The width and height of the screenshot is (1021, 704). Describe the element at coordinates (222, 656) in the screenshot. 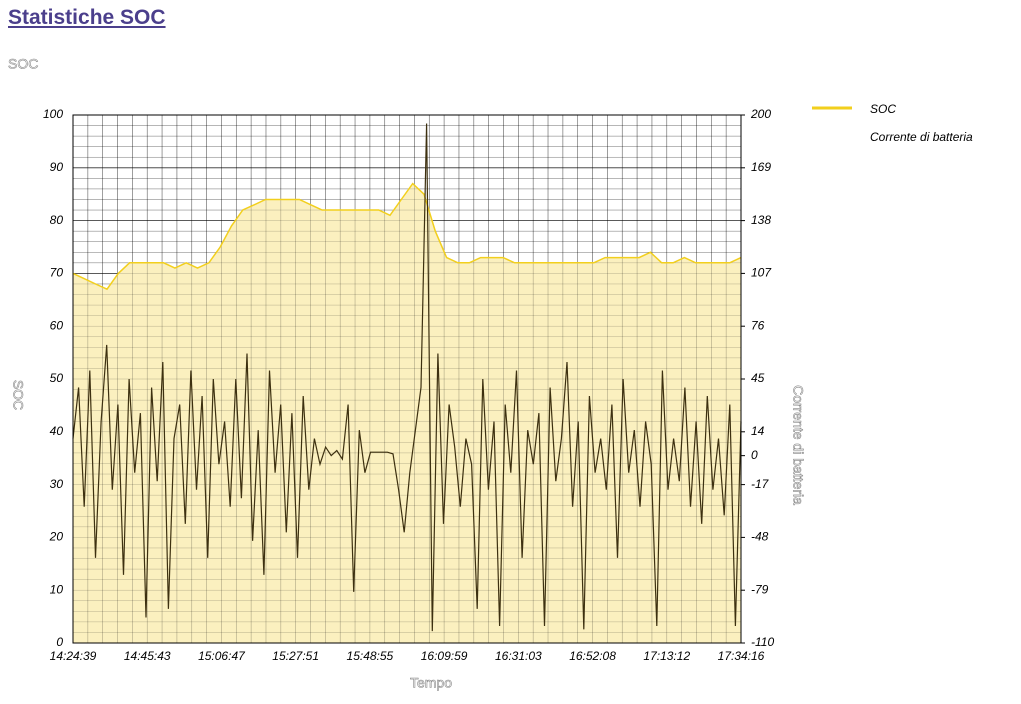

I see `x-tick-label: 15:06:47` at that location.